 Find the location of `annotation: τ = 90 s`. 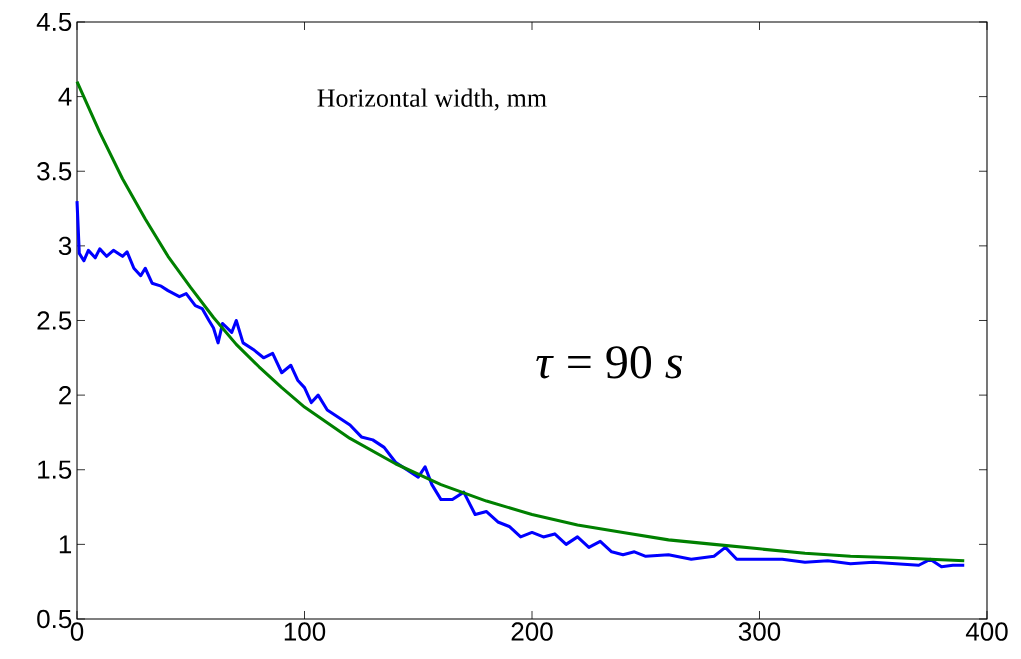

annotation: τ = 90 s is located at coordinates (609, 362).